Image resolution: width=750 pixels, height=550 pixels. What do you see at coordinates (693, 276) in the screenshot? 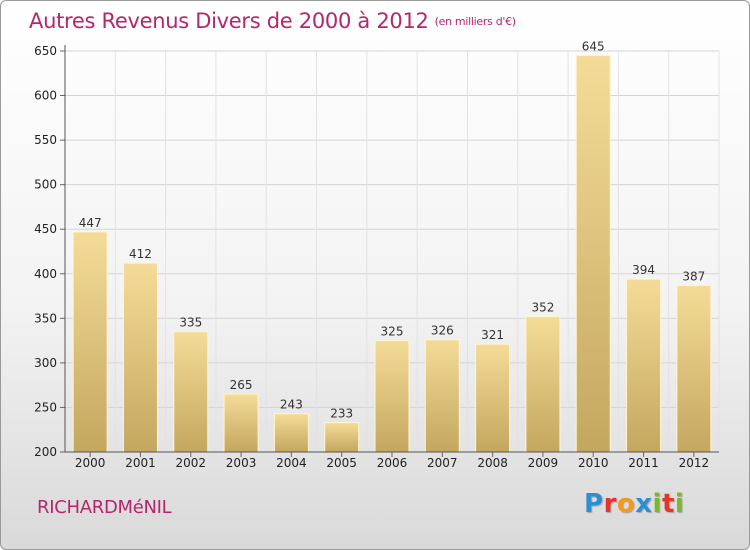
I see `data-label: 387` at bounding box center [693, 276].